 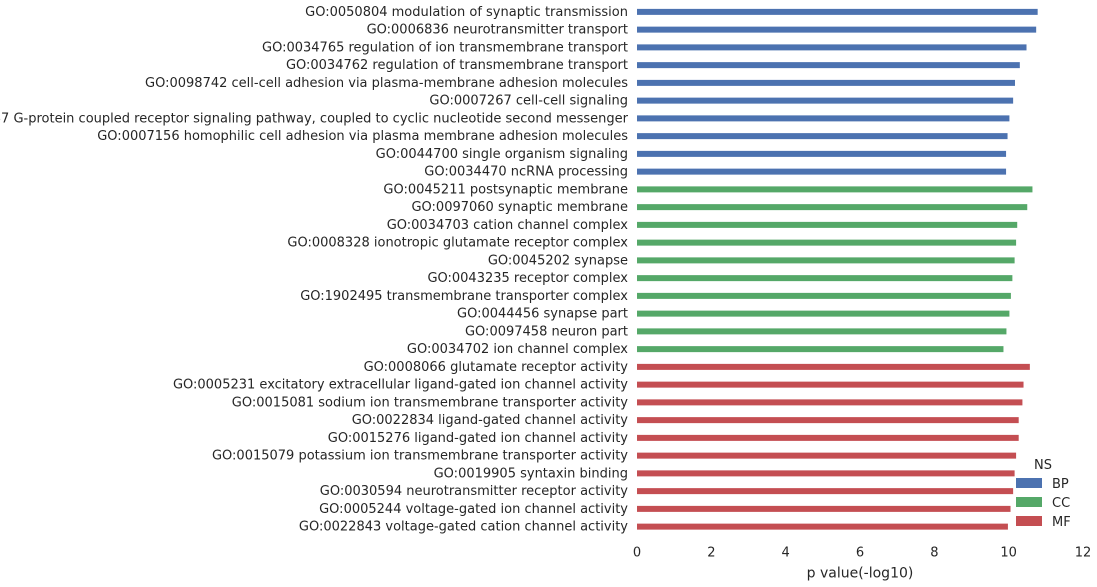 What do you see at coordinates (860, 574) in the screenshot?
I see `x-axis-label: p value(-log10)` at bounding box center [860, 574].